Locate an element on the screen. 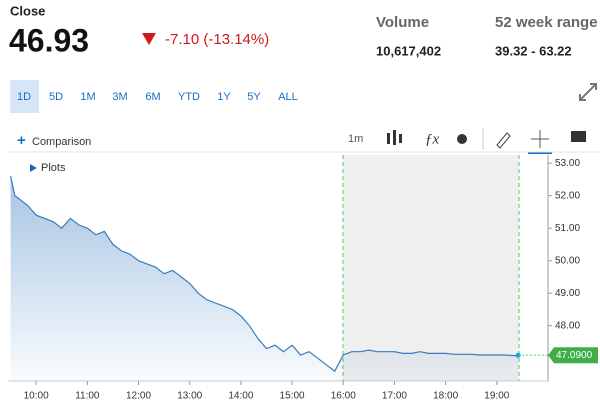 This screenshot has width=600, height=406. x-tick-label: 11:00 is located at coordinates (87, 396).